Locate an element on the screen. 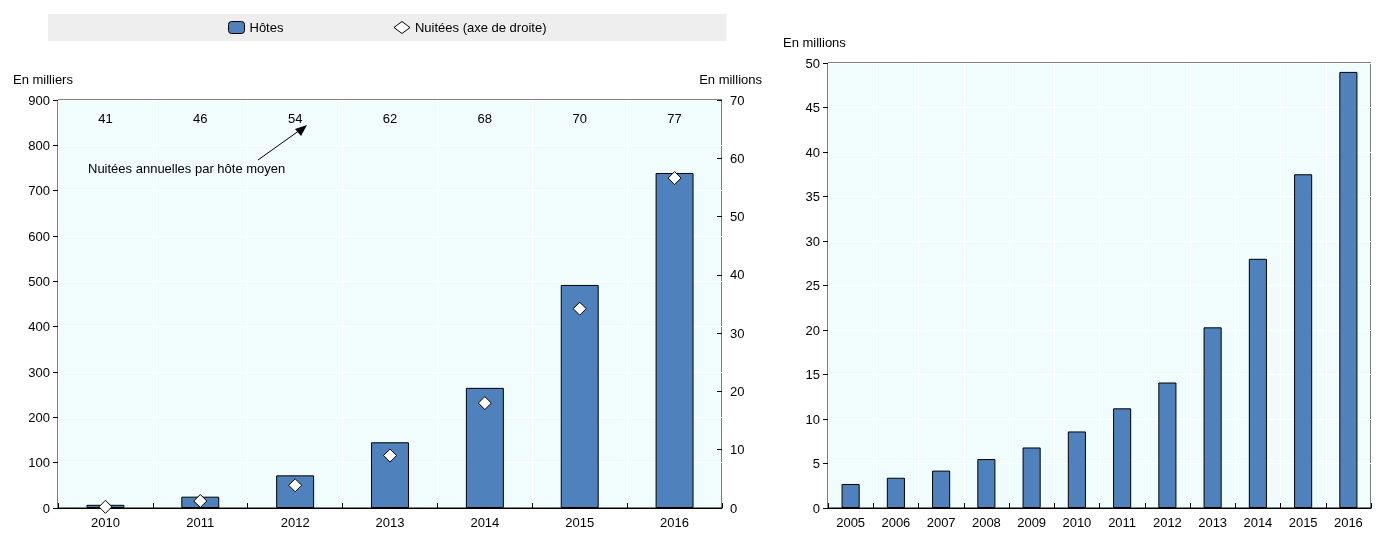 Image resolution: width=1399 pixels, height=542 pixels. y-tick-label: 100 is located at coordinates (39, 463).